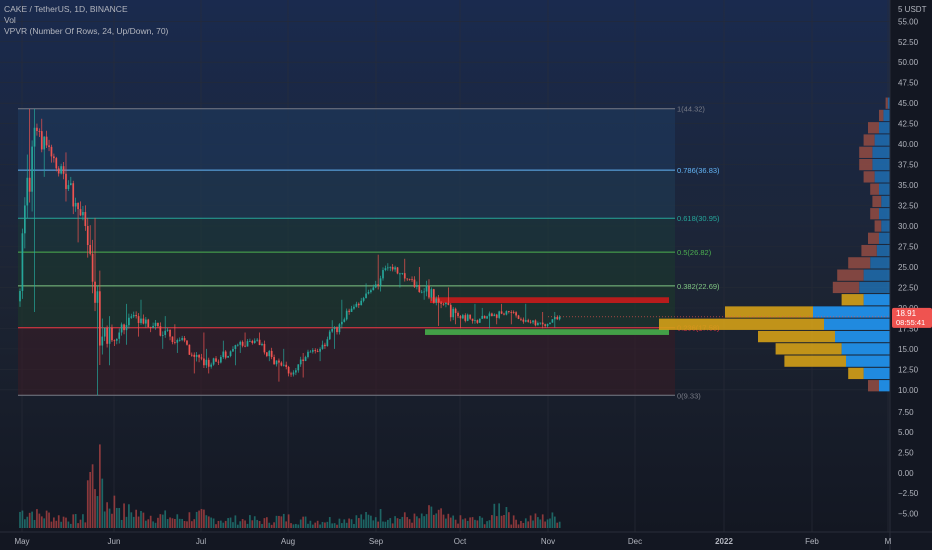 Image resolution: width=932 pixels, height=550 pixels. What do you see at coordinates (547, 332) in the screenshot?
I see `support-zone` at bounding box center [547, 332].